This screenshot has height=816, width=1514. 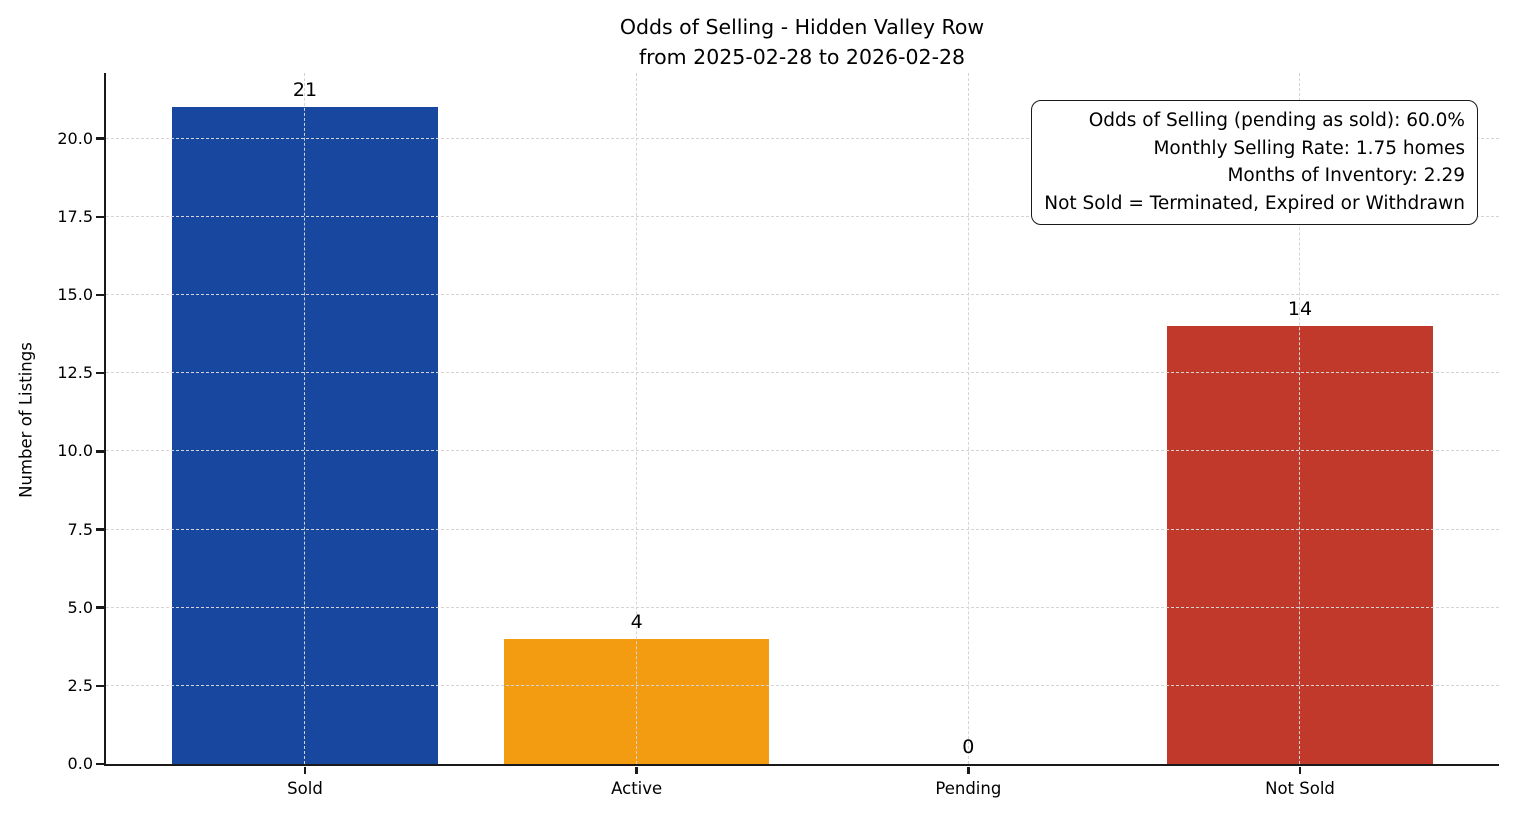 I want to click on y-axis-label: Number of Listings, so click(x=26, y=420).